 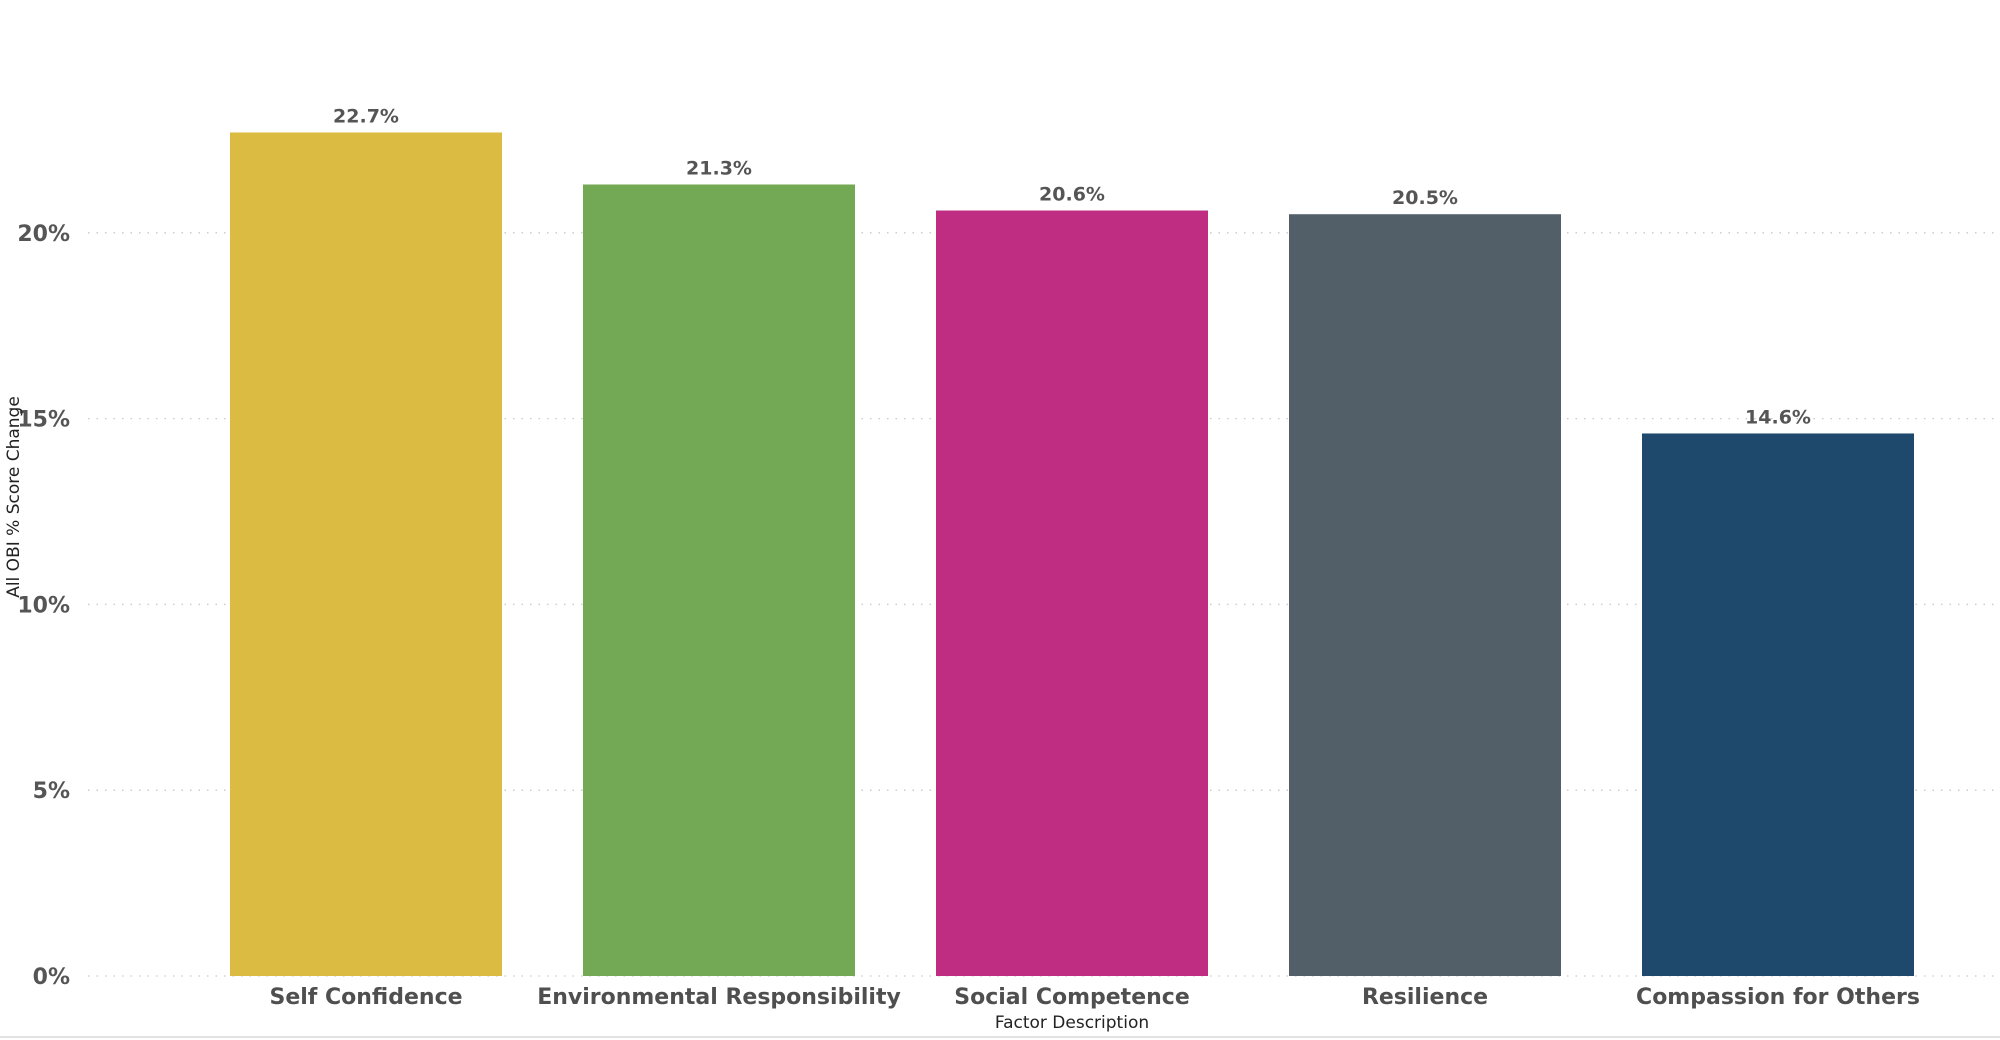 What do you see at coordinates (51, 791) in the screenshot?
I see `y-tick-label: 5%` at bounding box center [51, 791].